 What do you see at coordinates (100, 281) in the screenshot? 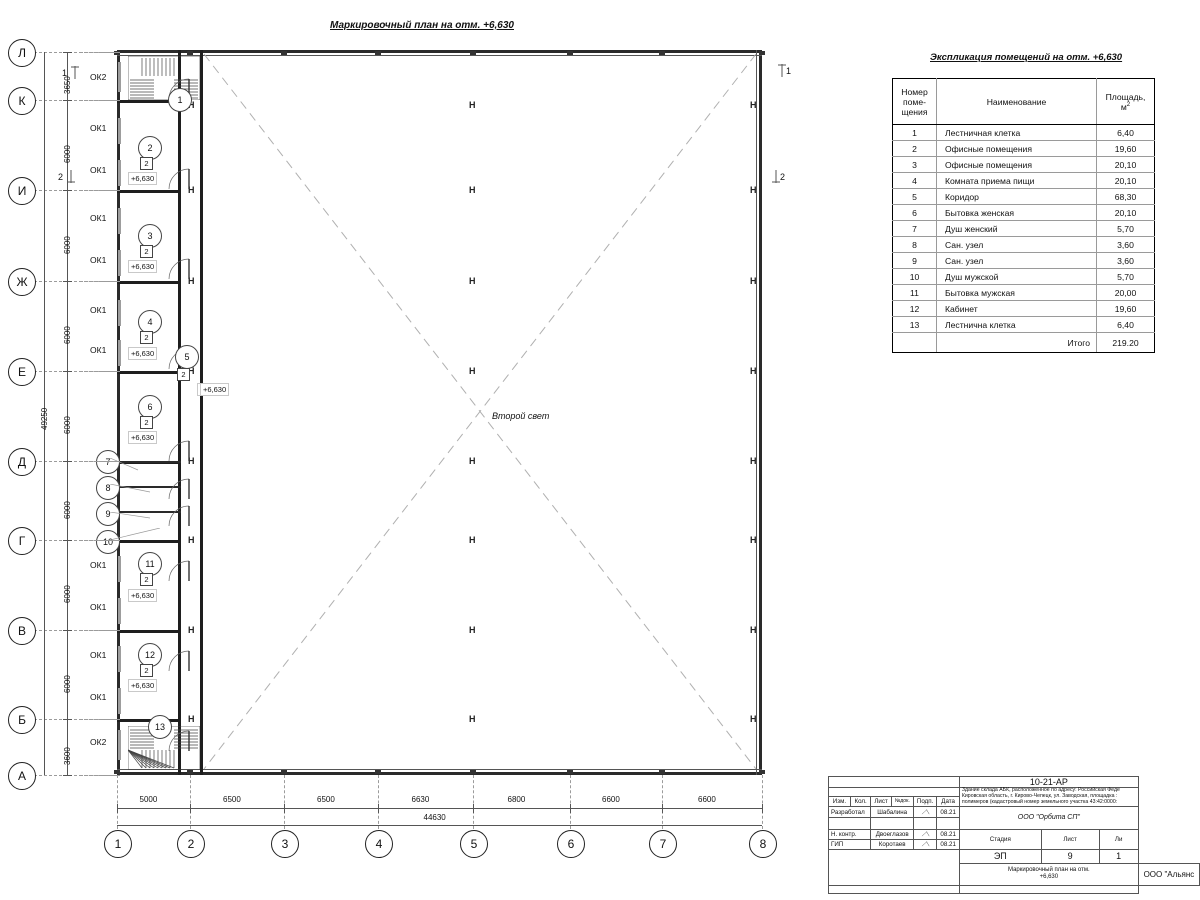
I see `grid-line-extension` at bounding box center [100, 281].